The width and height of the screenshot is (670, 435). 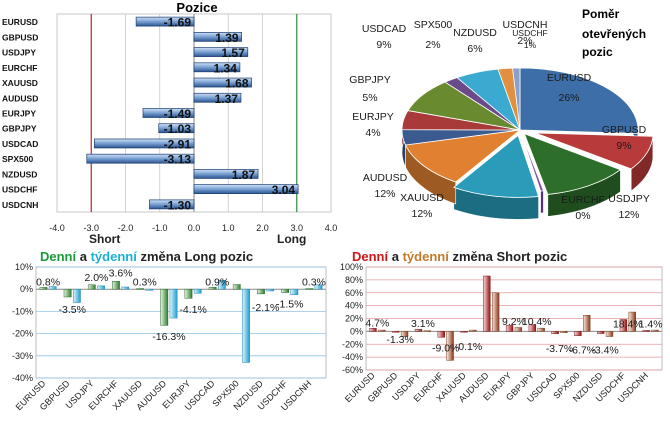 What do you see at coordinates (514, 322) in the screenshot?
I see `short-change-data-label: 9.2%` at bounding box center [514, 322].